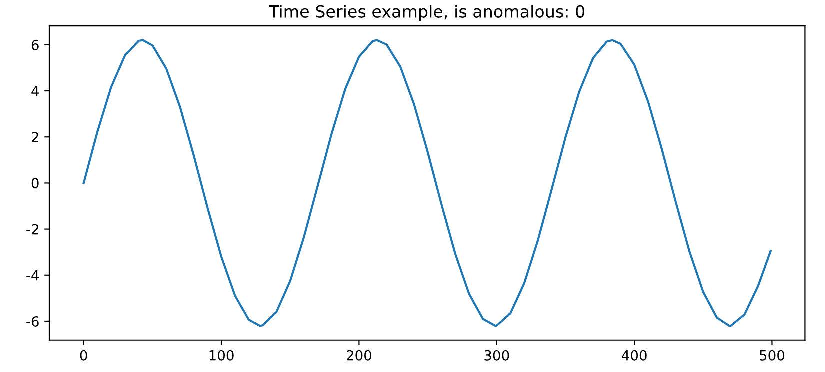 Image resolution: width=825 pixels, height=372 pixels. What do you see at coordinates (222, 355) in the screenshot?
I see `x-tick-label: 100` at bounding box center [222, 355].